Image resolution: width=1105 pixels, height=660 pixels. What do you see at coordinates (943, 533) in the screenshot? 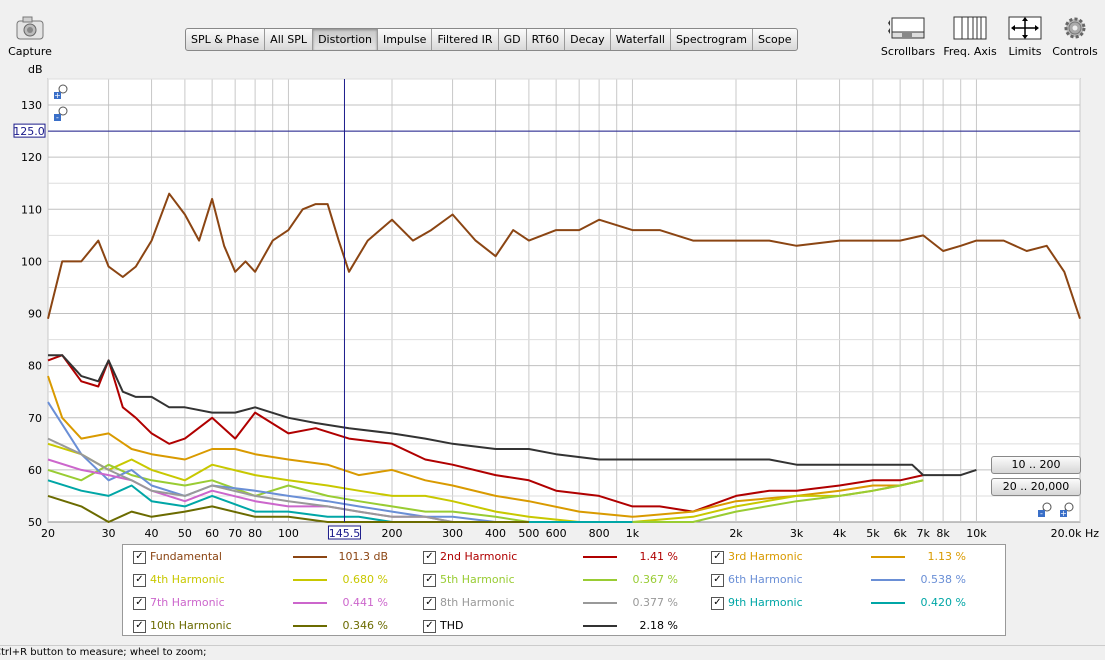
I see `x-tick-label: 8k` at bounding box center [943, 533].